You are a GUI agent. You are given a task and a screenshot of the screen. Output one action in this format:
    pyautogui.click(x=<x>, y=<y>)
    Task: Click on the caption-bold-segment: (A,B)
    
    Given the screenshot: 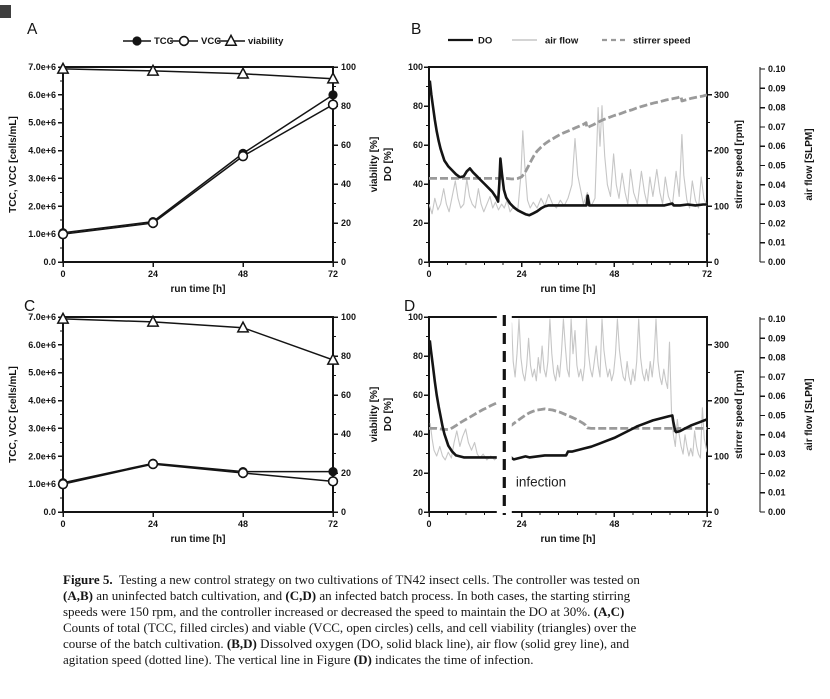 What is the action you would take?
    pyautogui.click(x=78, y=595)
    